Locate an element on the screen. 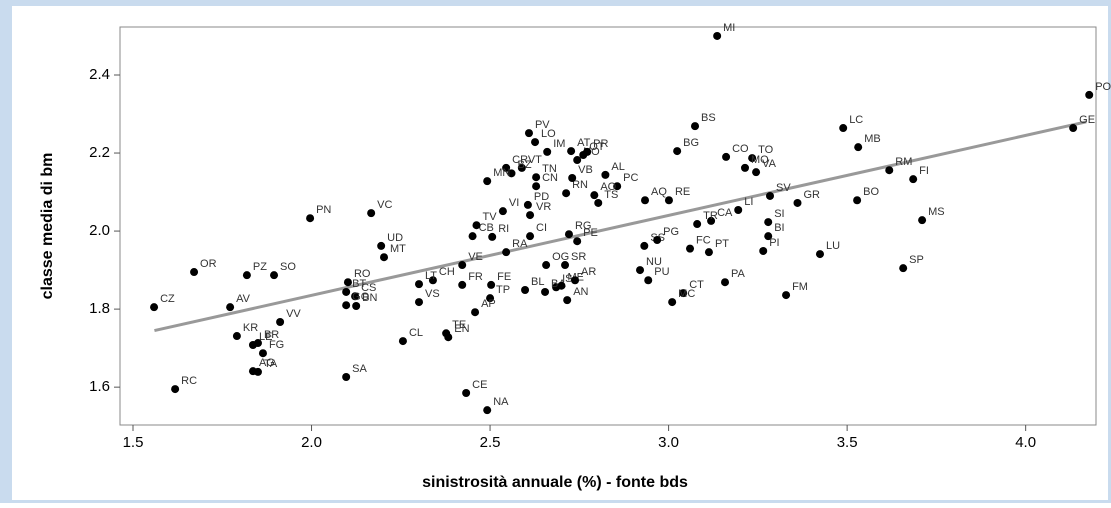 The width and height of the screenshot is (1111, 508). point-label: PT is located at coordinates (722, 244).